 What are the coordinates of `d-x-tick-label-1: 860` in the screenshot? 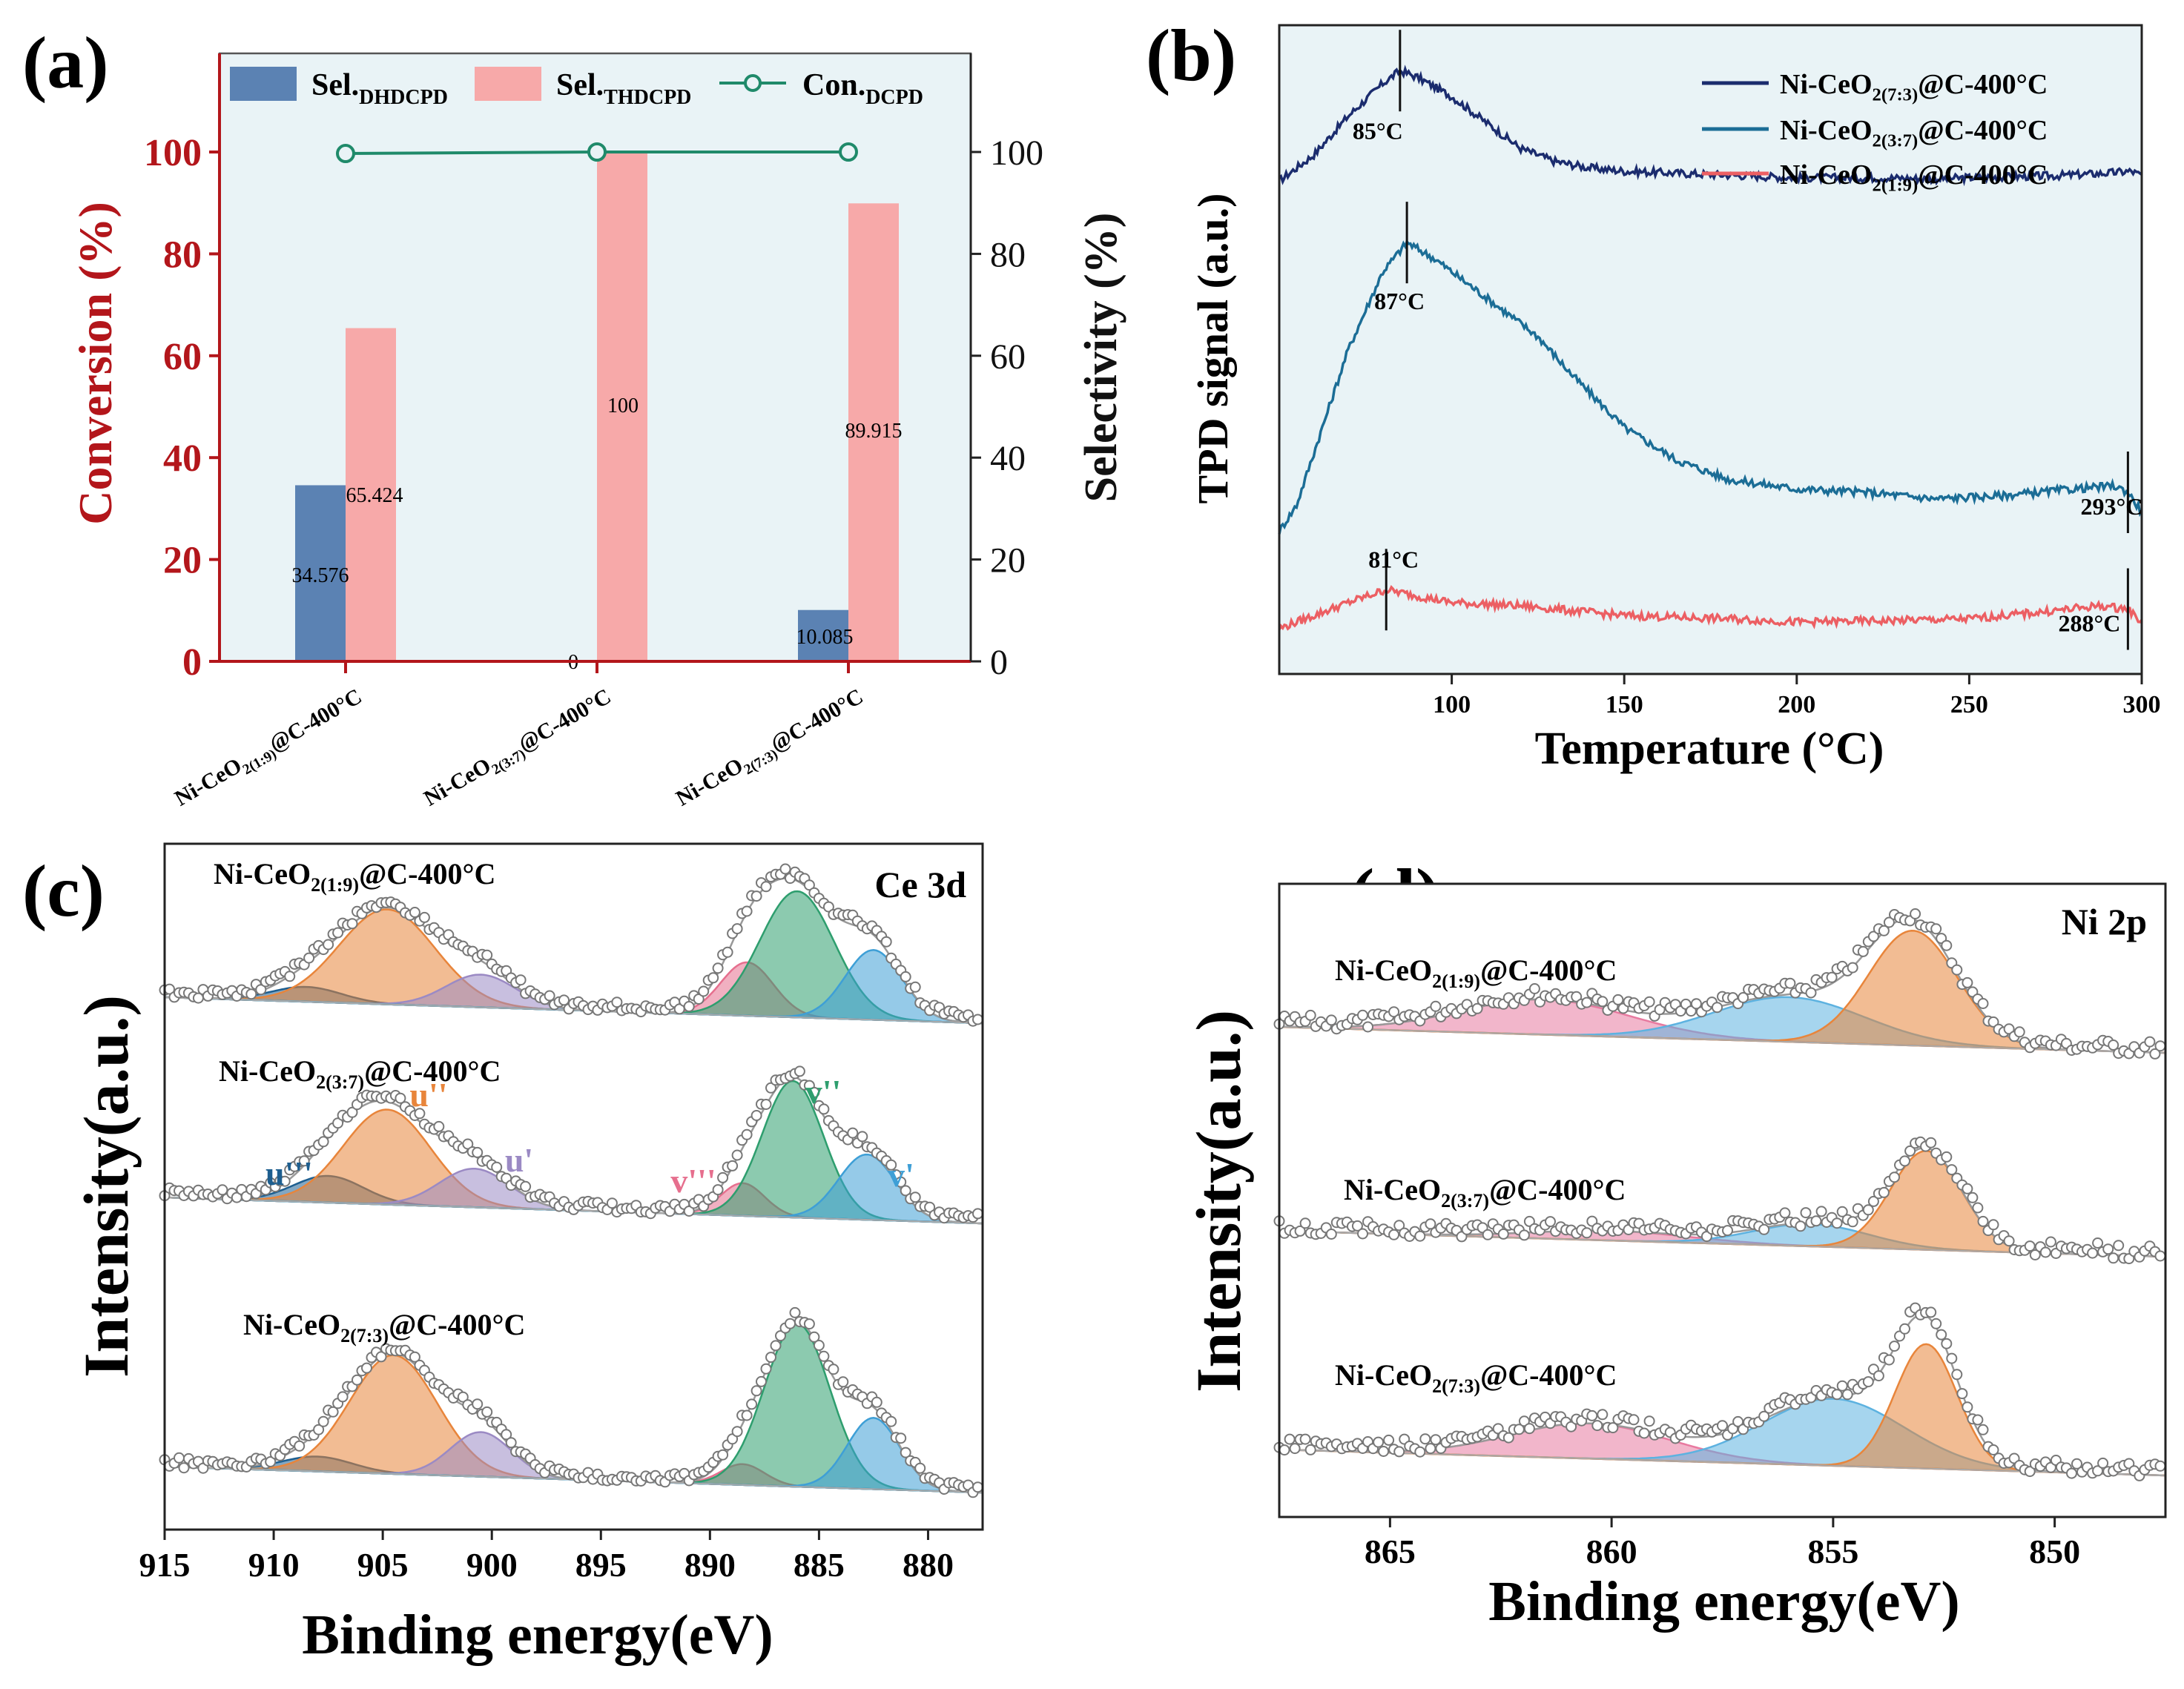 It's located at (1611, 1551).